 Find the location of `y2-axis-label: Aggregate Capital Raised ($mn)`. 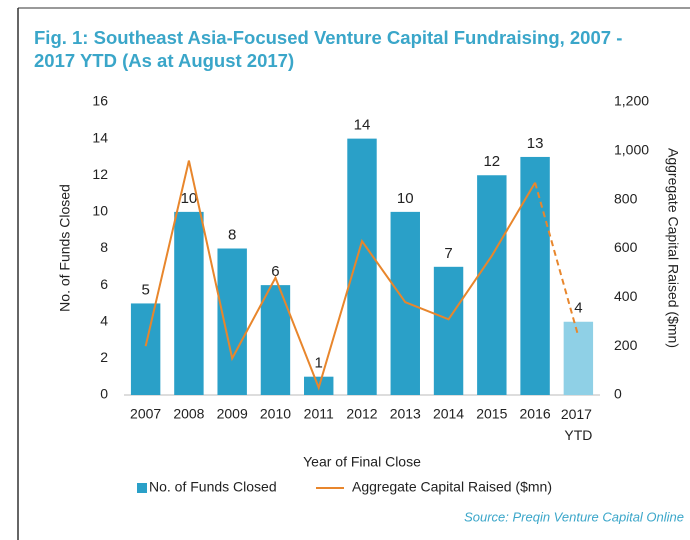

y2-axis-label: Aggregate Capital Raised ($mn) is located at coordinates (673, 248).